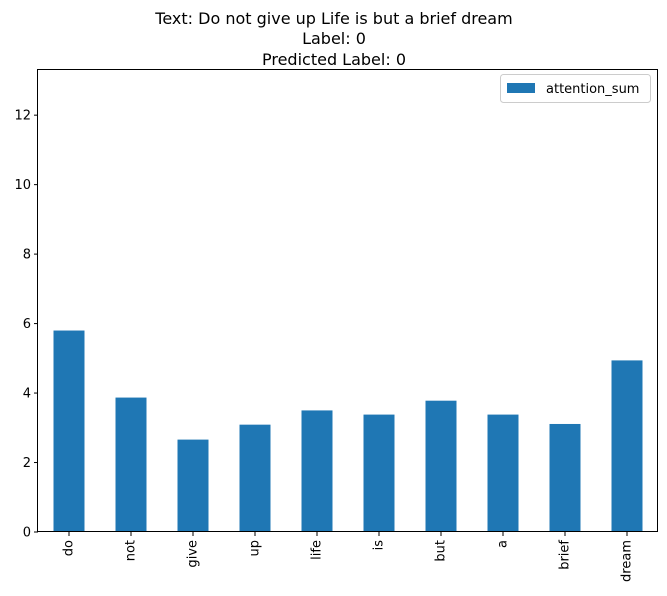 This screenshot has width=667, height=596. I want to click on bar-brief, so click(565, 477).